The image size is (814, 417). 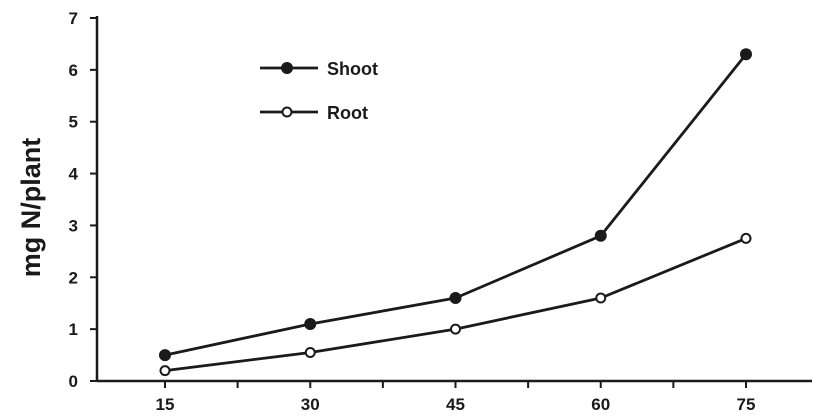 I want to click on x-tick-label: 75, so click(x=746, y=404).